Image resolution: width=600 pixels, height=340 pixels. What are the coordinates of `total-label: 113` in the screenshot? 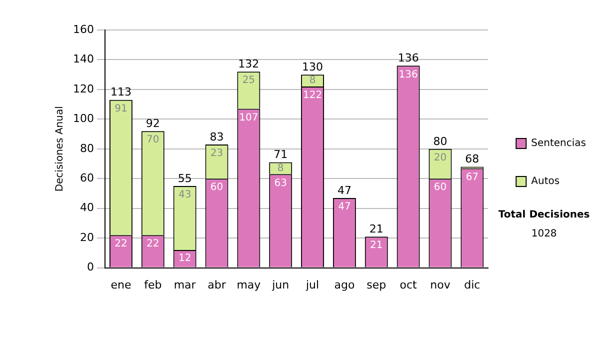 It's located at (121, 92).